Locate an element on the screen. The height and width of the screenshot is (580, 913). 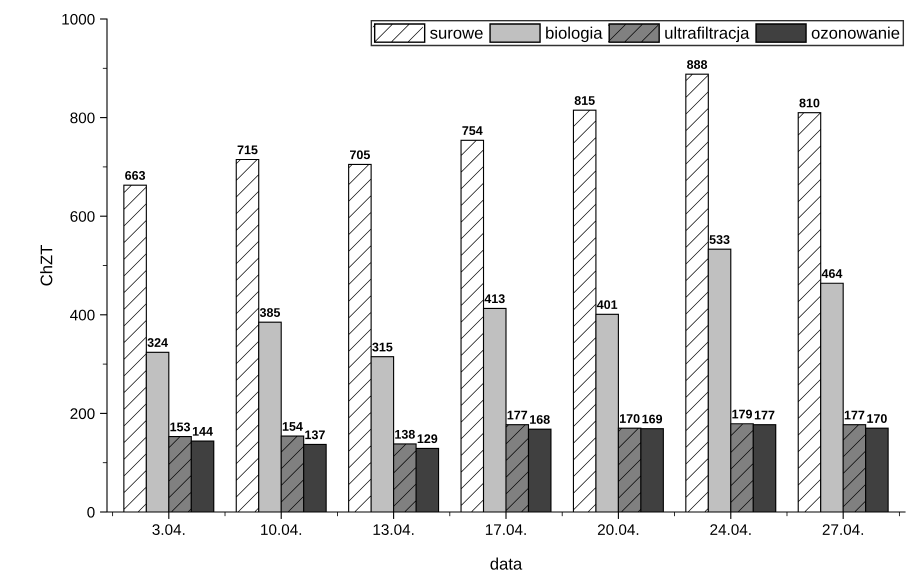
data-label: 464 is located at coordinates (832, 273).